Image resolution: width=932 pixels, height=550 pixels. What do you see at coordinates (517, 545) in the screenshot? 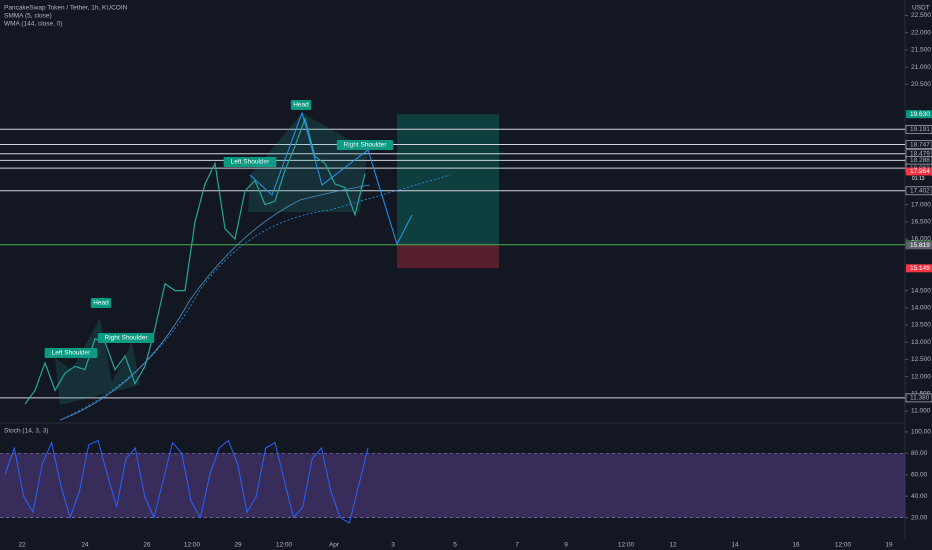
I see `x-tick-label: 7` at bounding box center [517, 545].